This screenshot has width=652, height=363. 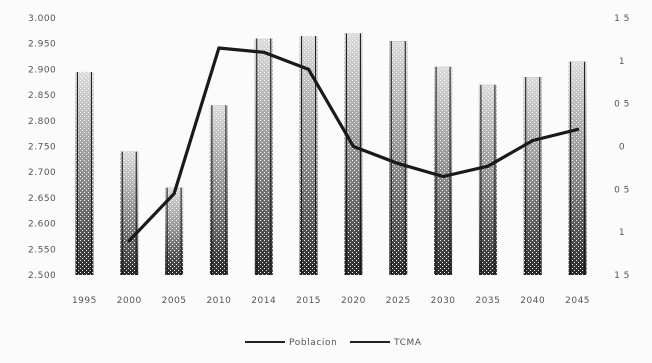 I want to click on y-left-tick-label: 2.650, so click(x=42, y=199).